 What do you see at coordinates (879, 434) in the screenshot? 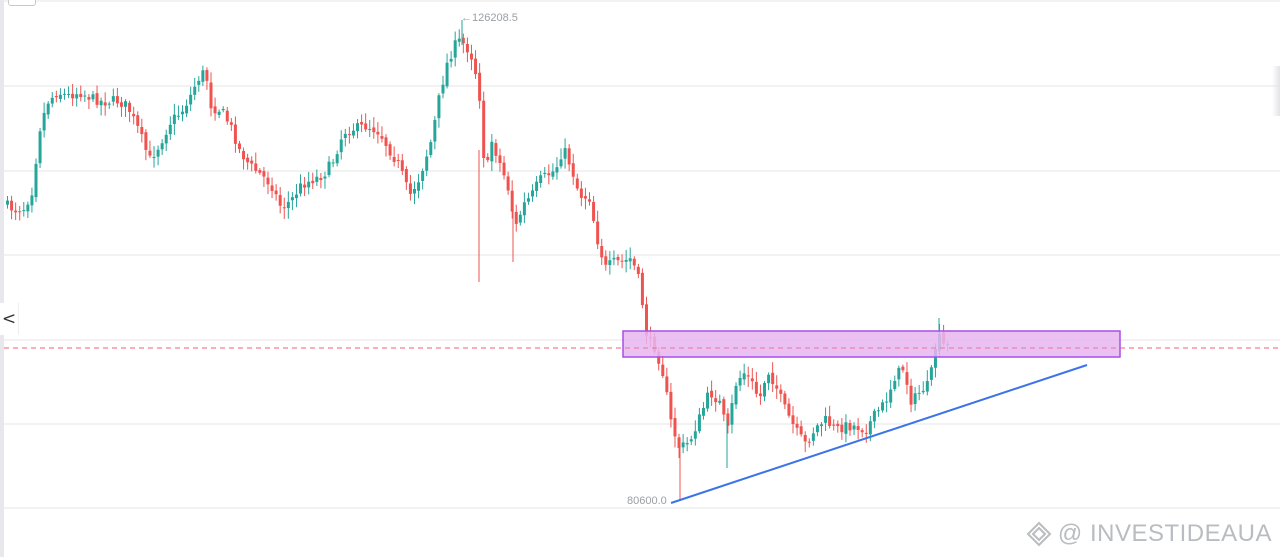
I see `ascending-trendline` at bounding box center [879, 434].